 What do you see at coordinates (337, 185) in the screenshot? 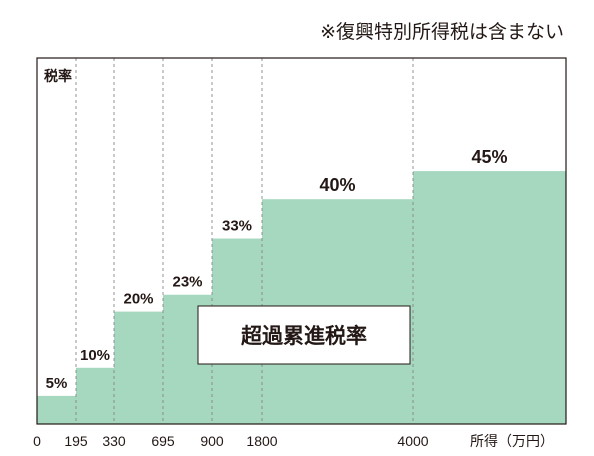
I see `rate-label-6: 40%` at bounding box center [337, 185].